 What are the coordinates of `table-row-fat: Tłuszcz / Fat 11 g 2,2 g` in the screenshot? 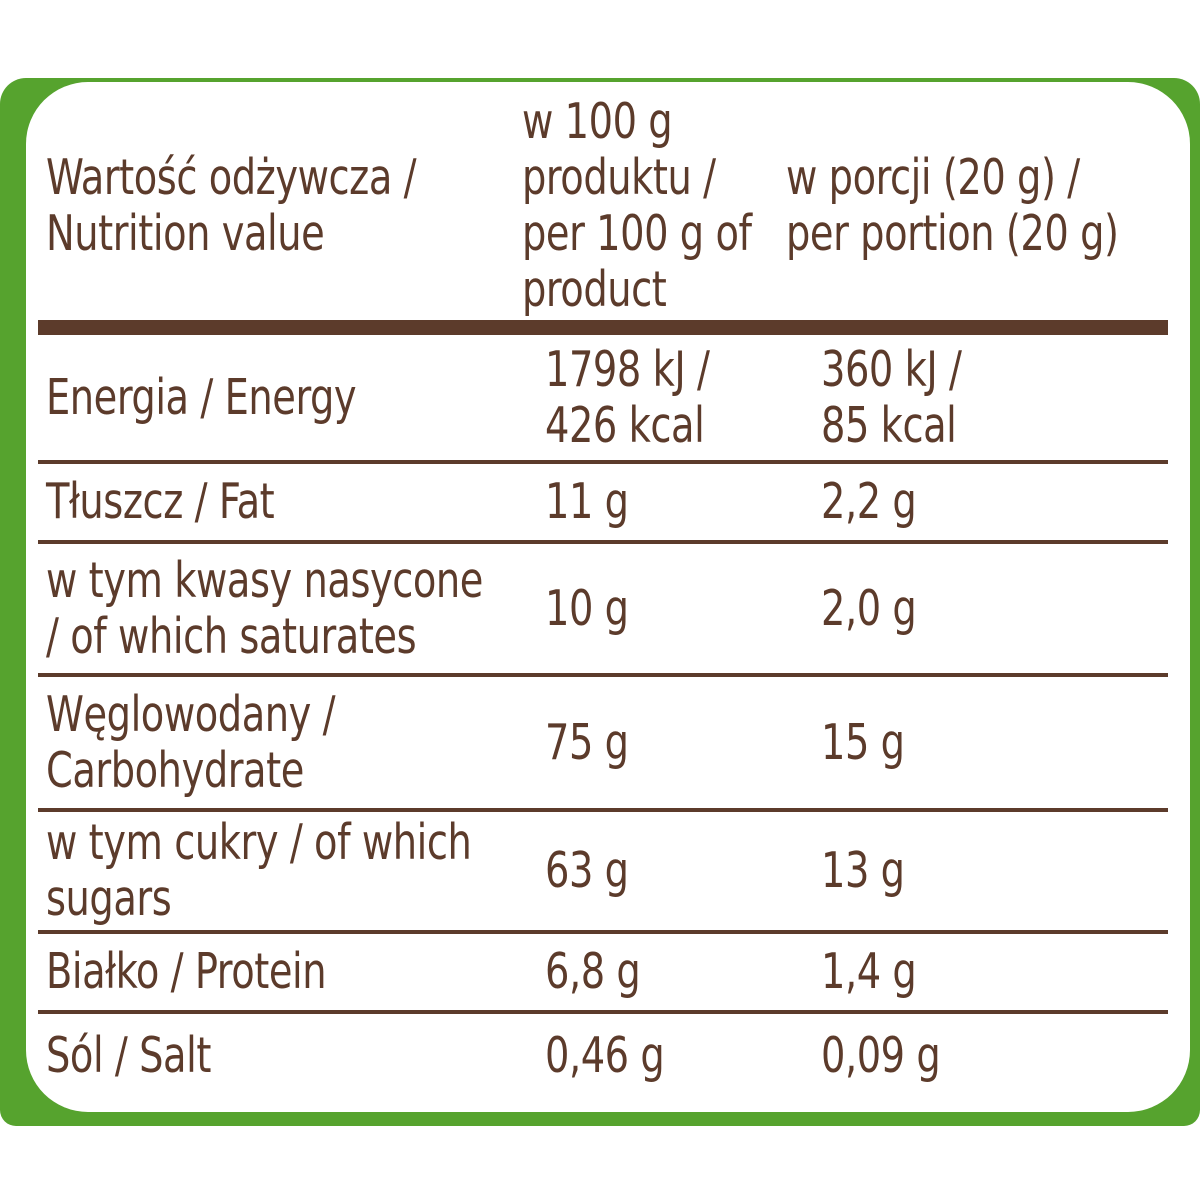 It's located at (603, 500).